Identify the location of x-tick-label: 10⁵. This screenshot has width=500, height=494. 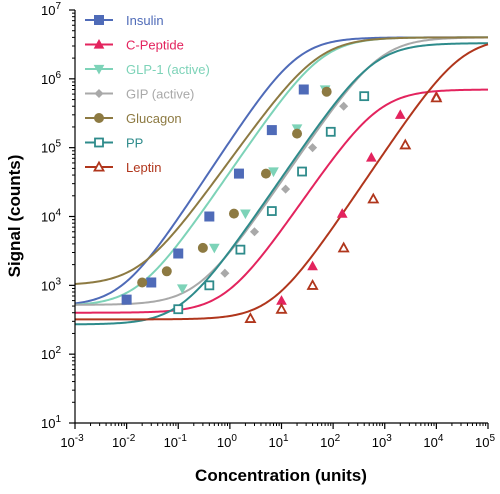
(485, 441).